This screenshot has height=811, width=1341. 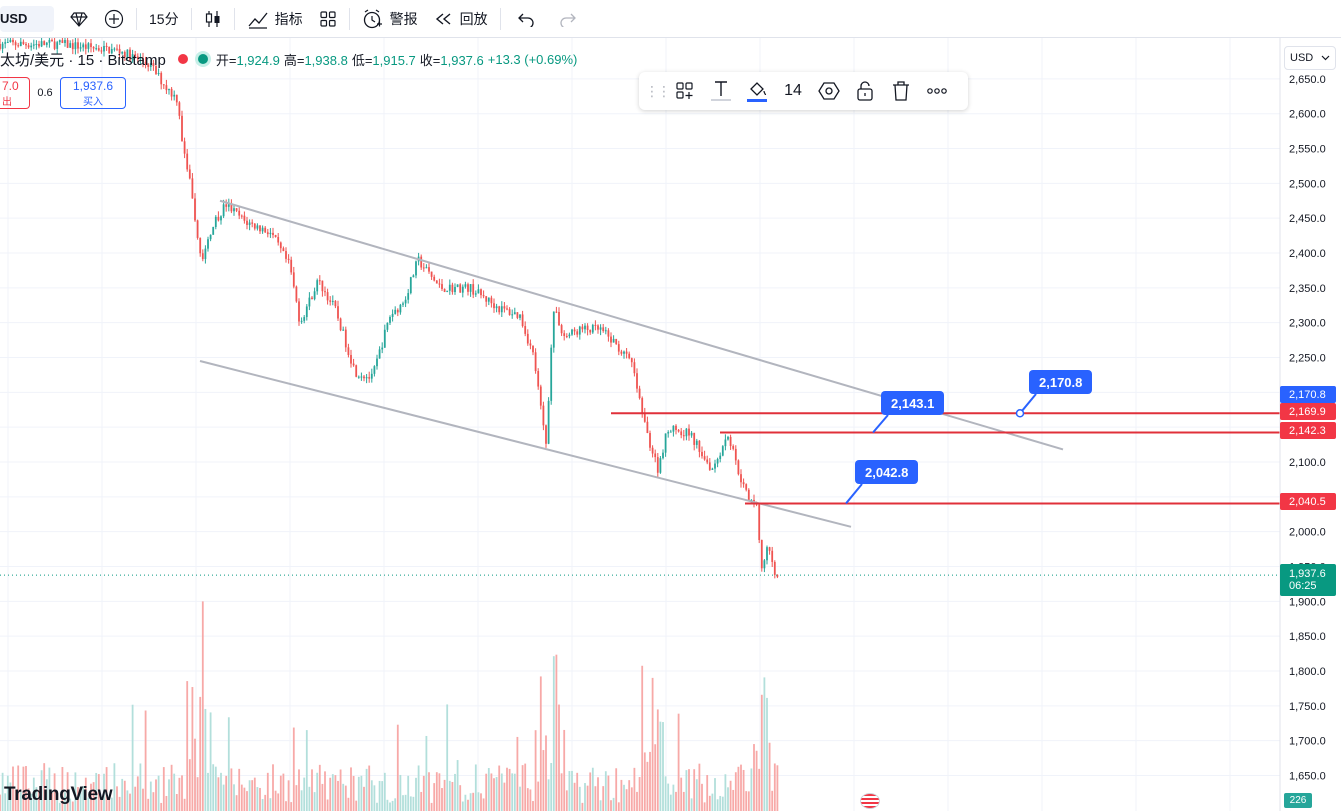 I want to click on current-price-tag: 1,937.6 06:25, so click(x=1308, y=580).